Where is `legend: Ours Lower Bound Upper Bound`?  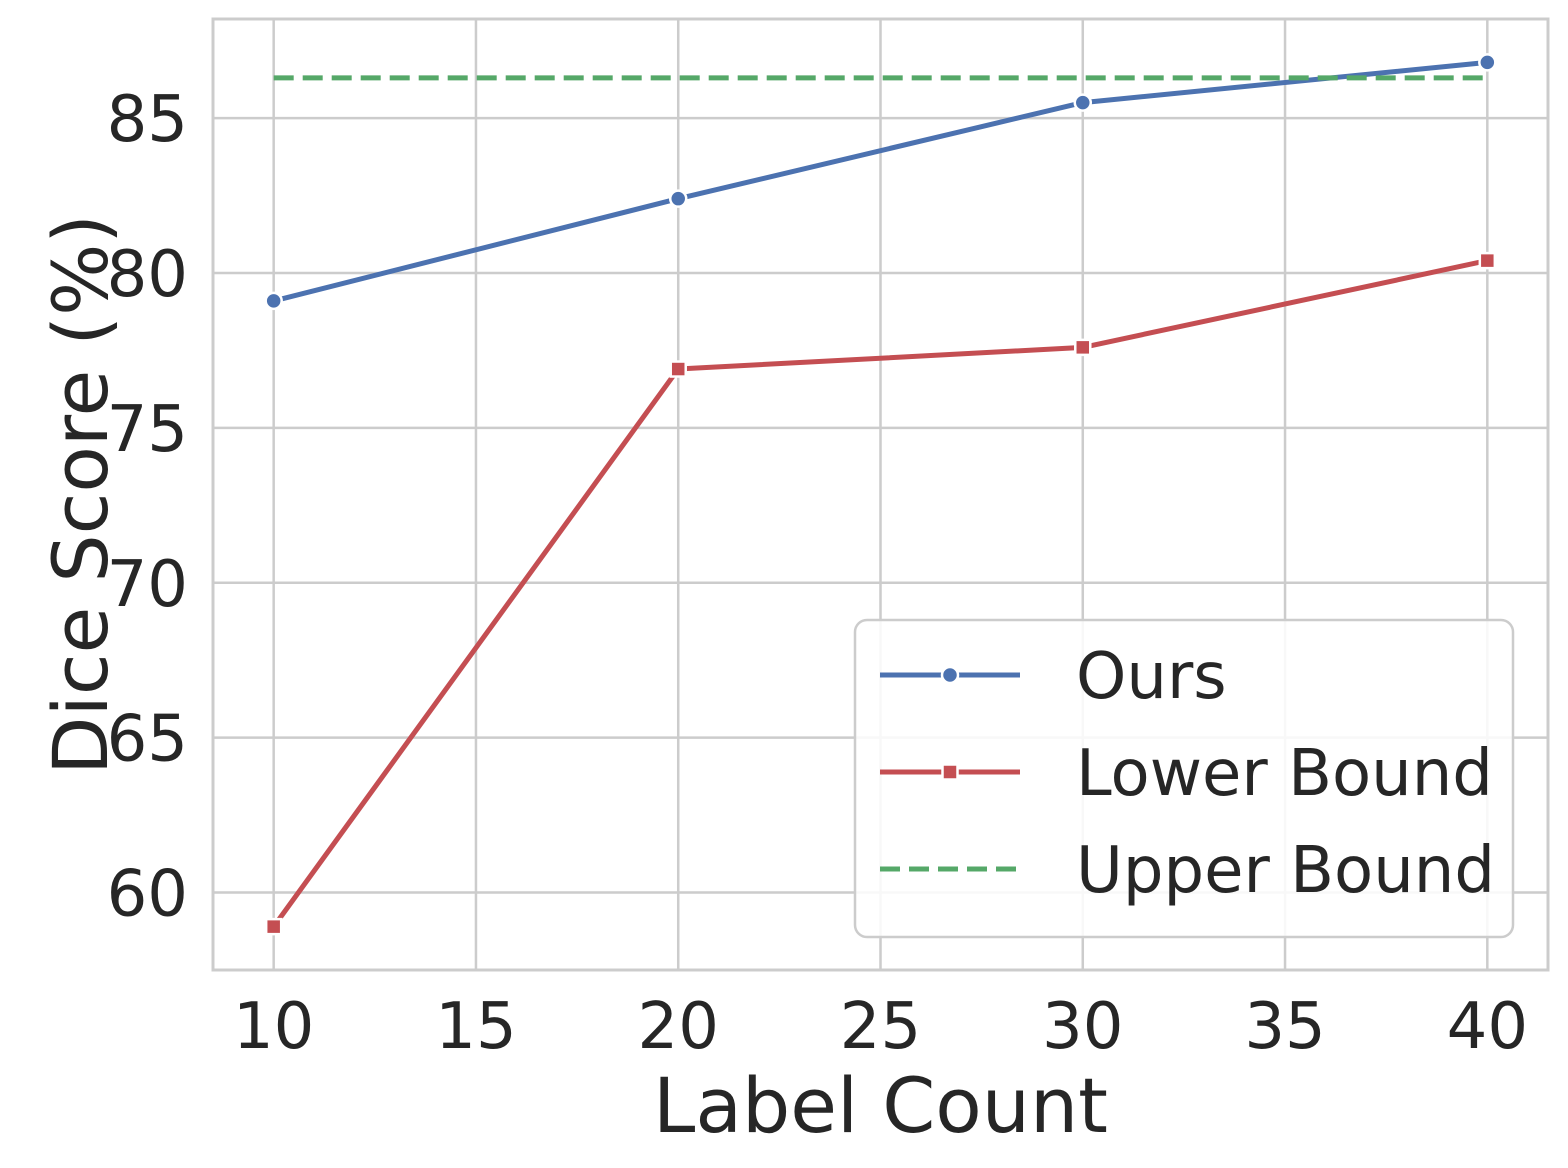
legend: Ours Lower Bound Upper Bound is located at coordinates (1184, 778).